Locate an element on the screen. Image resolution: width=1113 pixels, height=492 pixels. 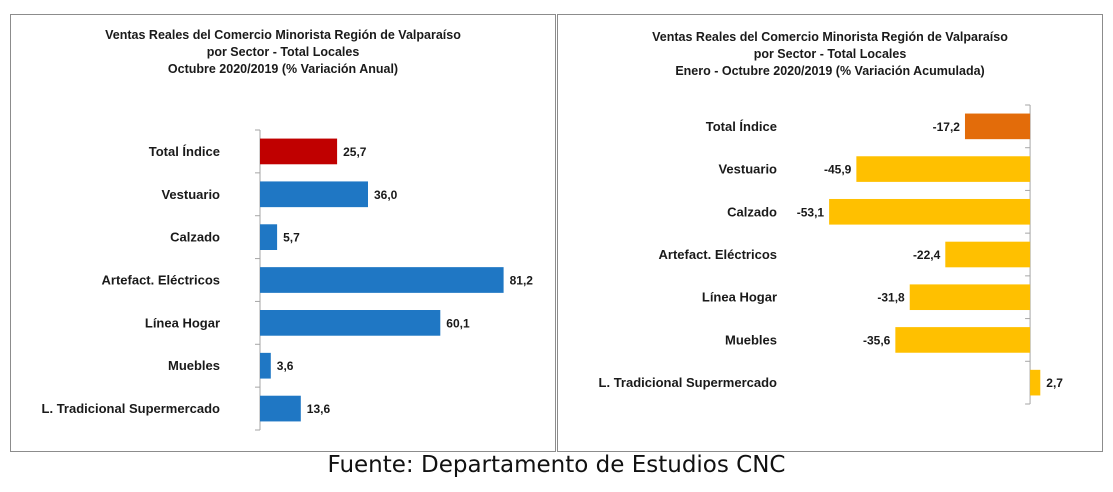
chart-right-data-label: -22,4 is located at coordinates (927, 255).